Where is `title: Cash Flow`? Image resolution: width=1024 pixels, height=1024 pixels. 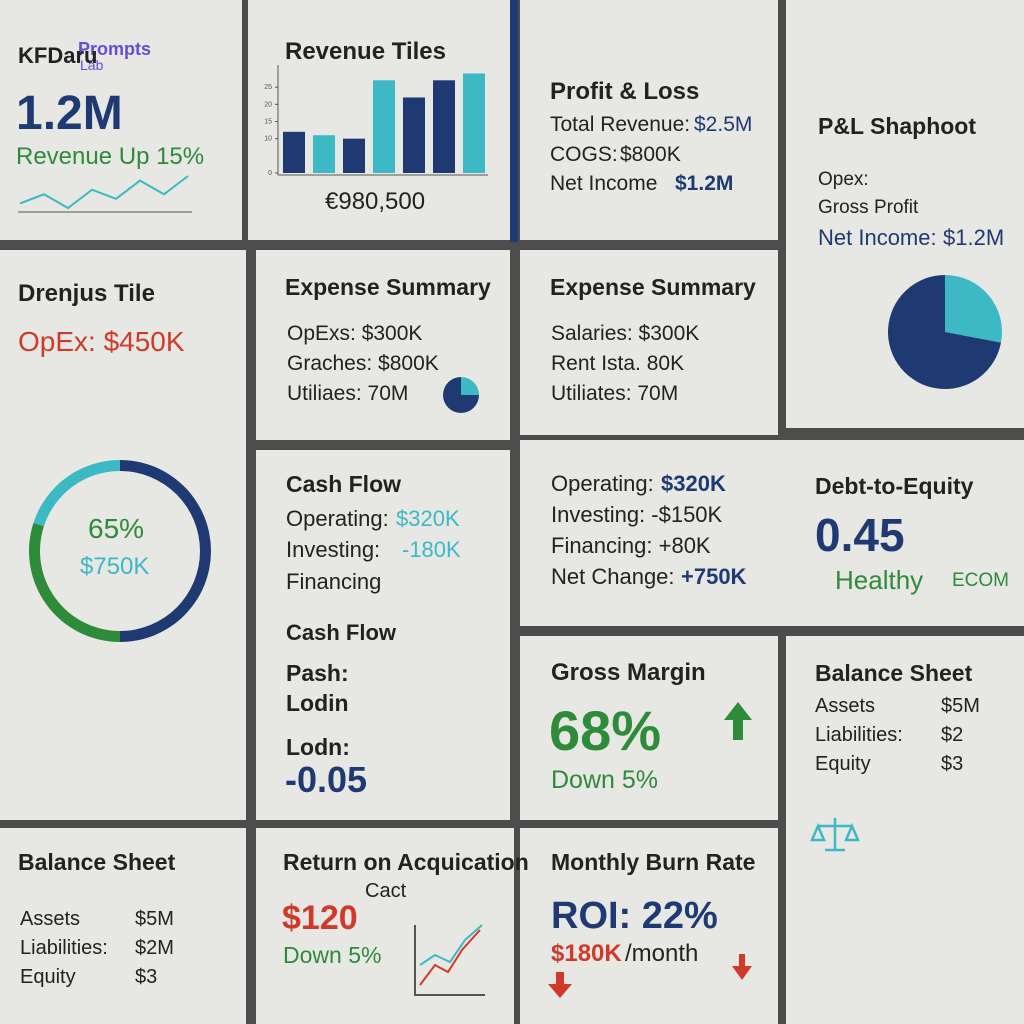
title: Cash Flow is located at coordinates (344, 484).